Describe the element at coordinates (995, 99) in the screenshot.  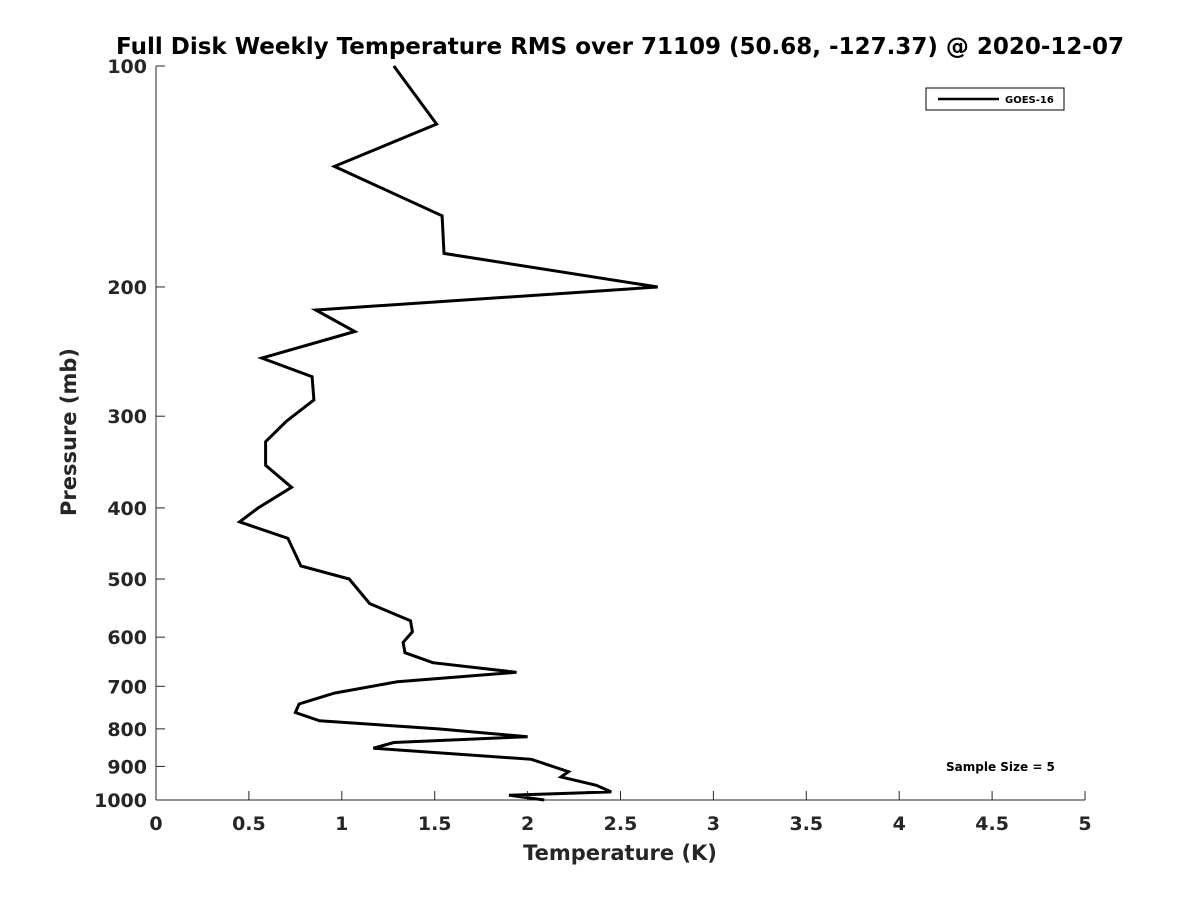
I see `legend: GOES-16` at that location.